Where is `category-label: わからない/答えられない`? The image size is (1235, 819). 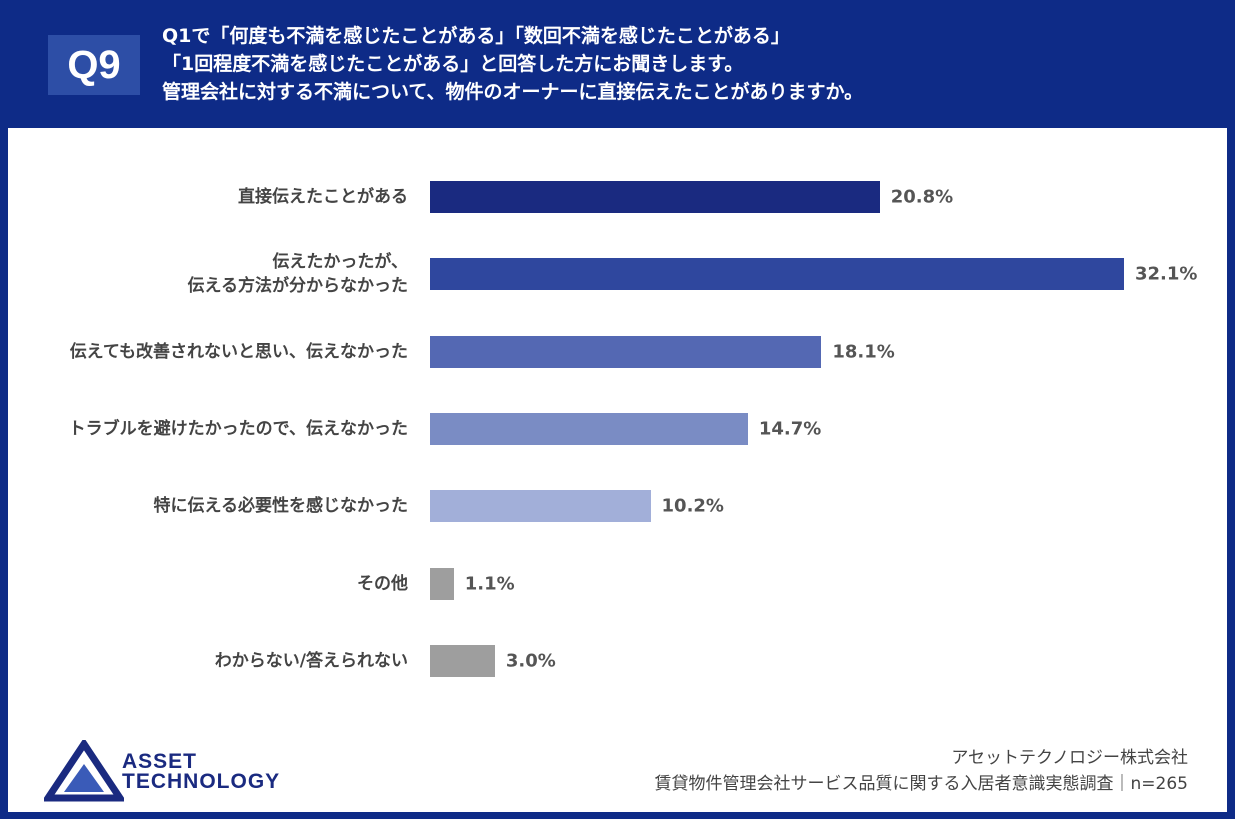
category-label: わからない/答えられない is located at coordinates (311, 660).